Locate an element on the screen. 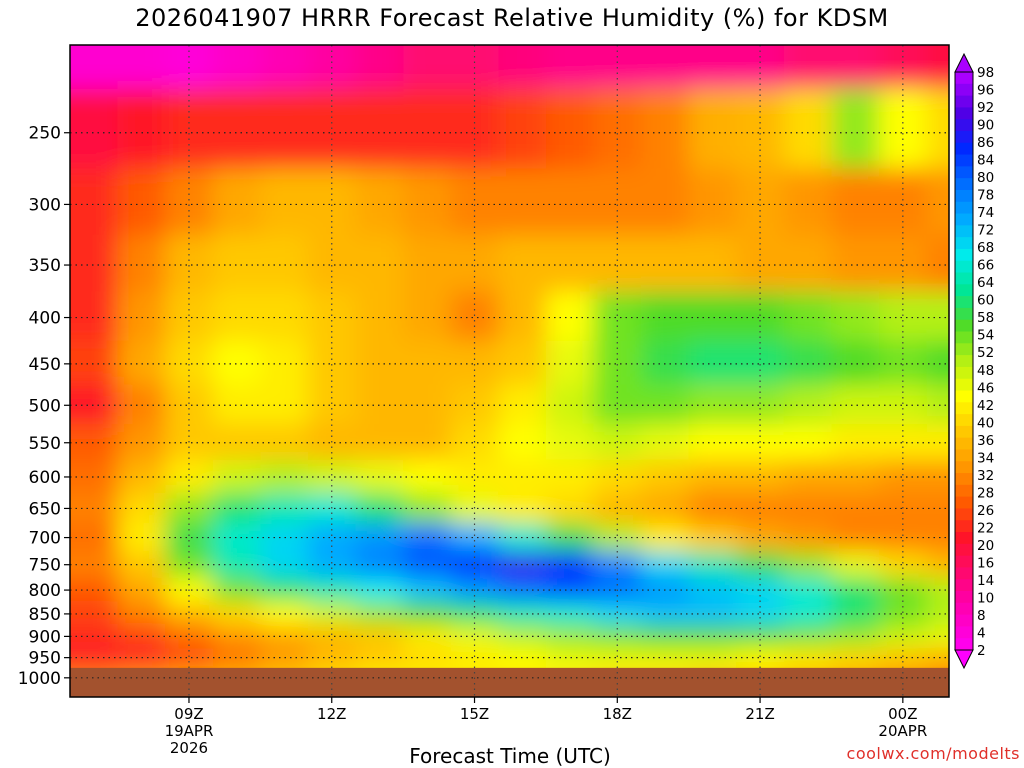 The width and height of the screenshot is (1024, 768). colorbar-label: 4 is located at coordinates (981, 633).